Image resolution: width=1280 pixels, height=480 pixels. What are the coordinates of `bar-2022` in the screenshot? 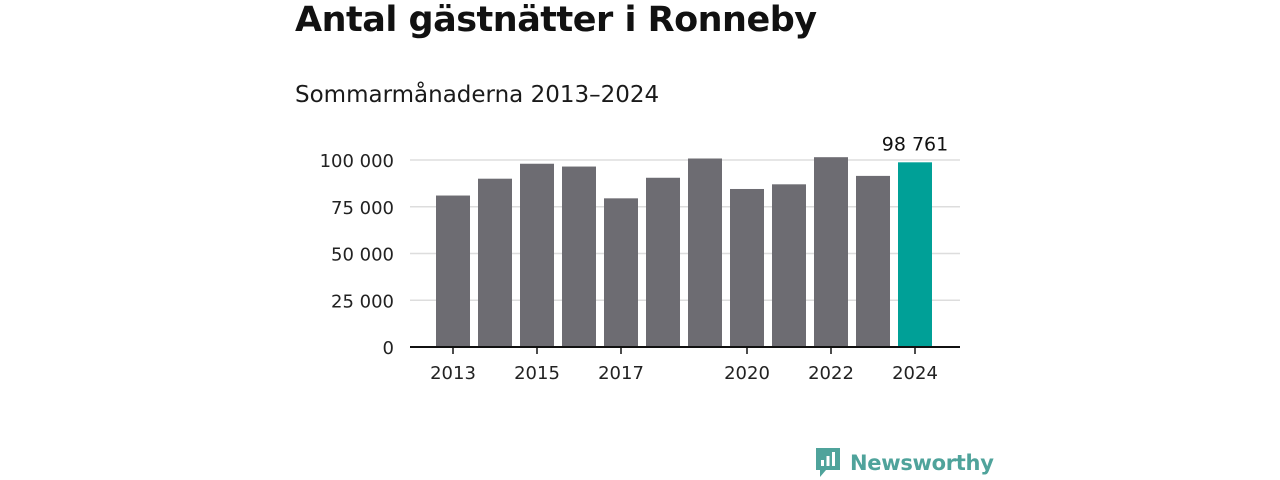 It's located at (831, 252).